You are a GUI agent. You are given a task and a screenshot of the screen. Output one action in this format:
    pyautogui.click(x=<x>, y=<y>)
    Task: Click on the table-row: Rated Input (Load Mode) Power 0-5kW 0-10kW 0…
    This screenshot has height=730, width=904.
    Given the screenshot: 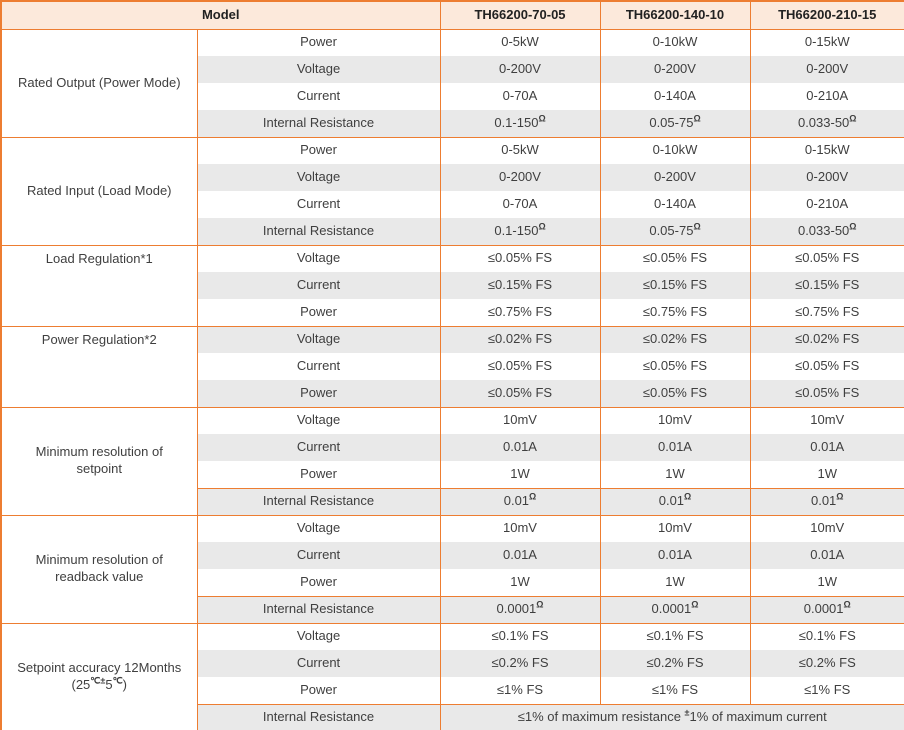 What is the action you would take?
    pyautogui.click(x=452, y=190)
    